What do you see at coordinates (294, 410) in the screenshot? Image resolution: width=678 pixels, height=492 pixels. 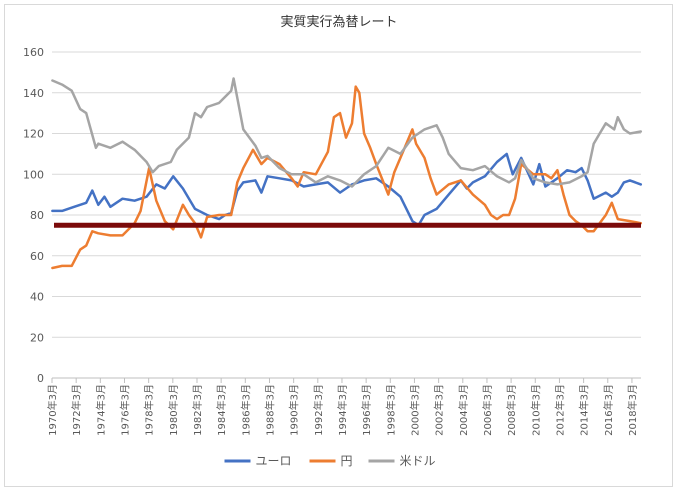 I see `x-tick-label: 1990年3月` at bounding box center [294, 410].